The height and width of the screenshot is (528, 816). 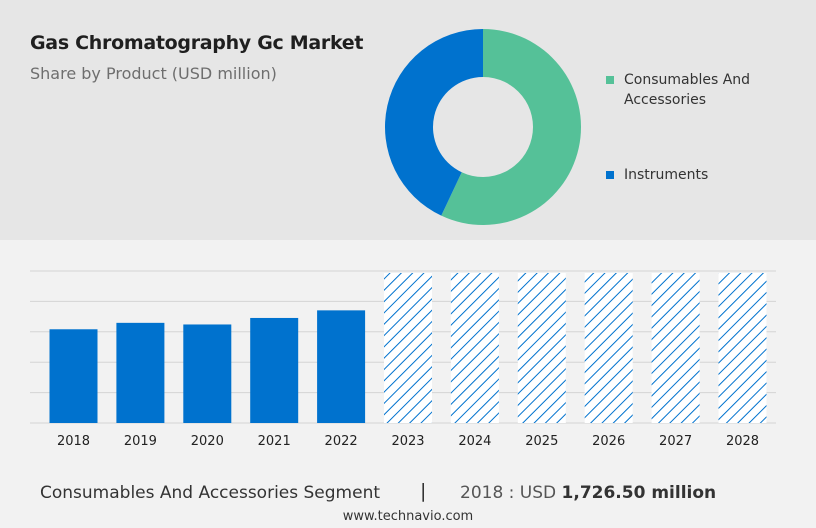 I want to click on forecast-bar-2027, so click(x=675, y=348).